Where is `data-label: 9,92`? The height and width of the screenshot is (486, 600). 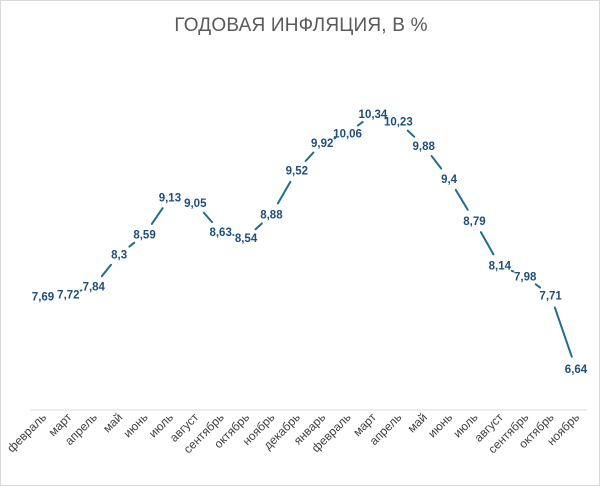 data-label: 9,92 is located at coordinates (322, 144).